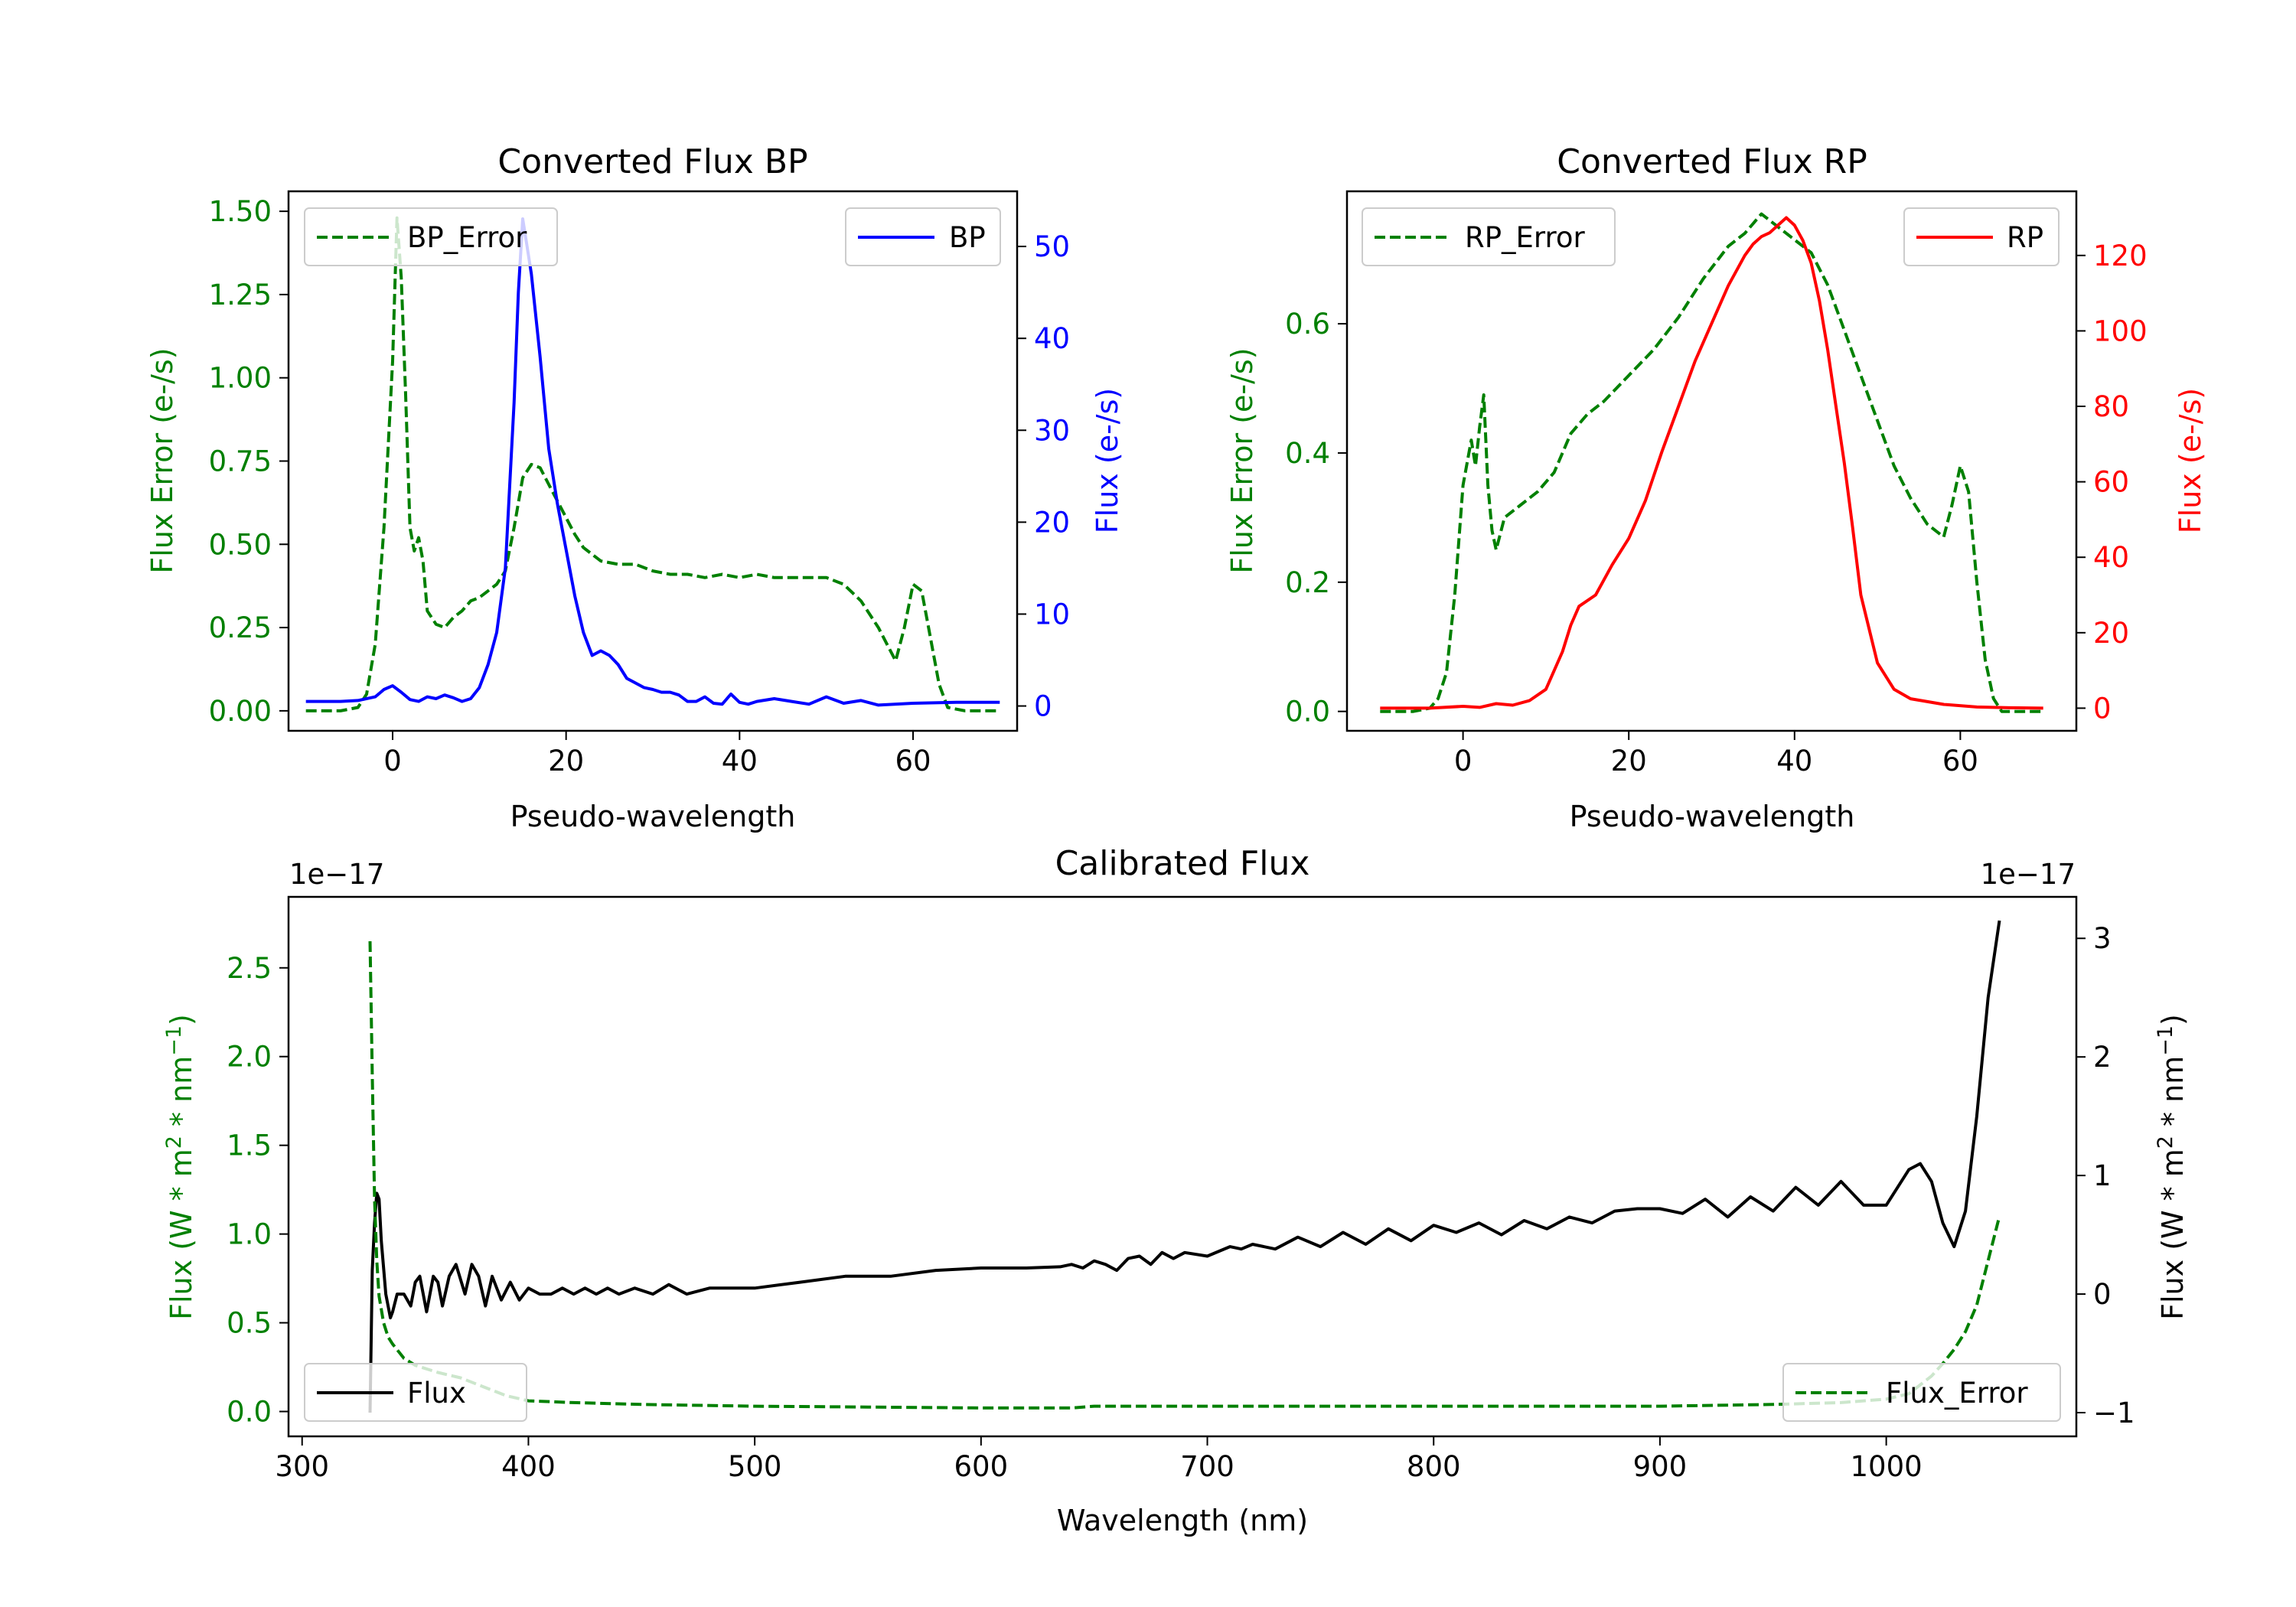 The width and height of the screenshot is (2296, 1607). I want to click on cal-legend-flux: Flux, so click(415, 1392).